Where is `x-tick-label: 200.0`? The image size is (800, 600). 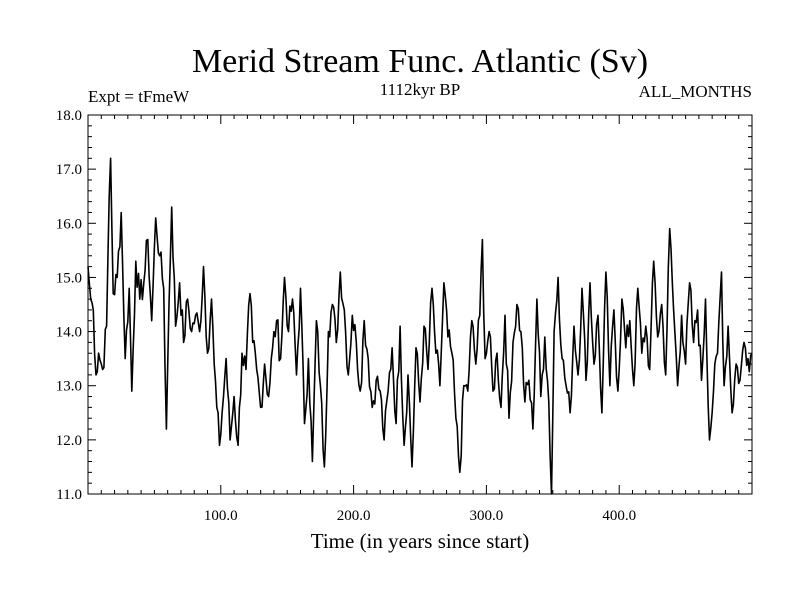
x-tick-label: 200.0 is located at coordinates (354, 516).